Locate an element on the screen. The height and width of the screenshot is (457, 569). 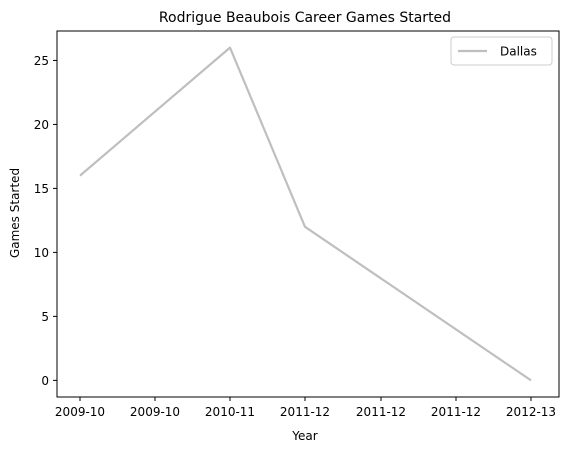
y-tick-label: 25 is located at coordinates (41, 61).